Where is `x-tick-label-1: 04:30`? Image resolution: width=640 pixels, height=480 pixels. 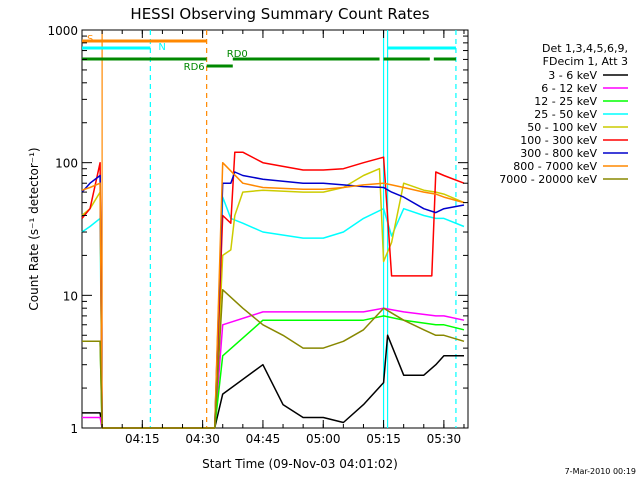
x-tick-label-1: 04:30 is located at coordinates (202, 439).